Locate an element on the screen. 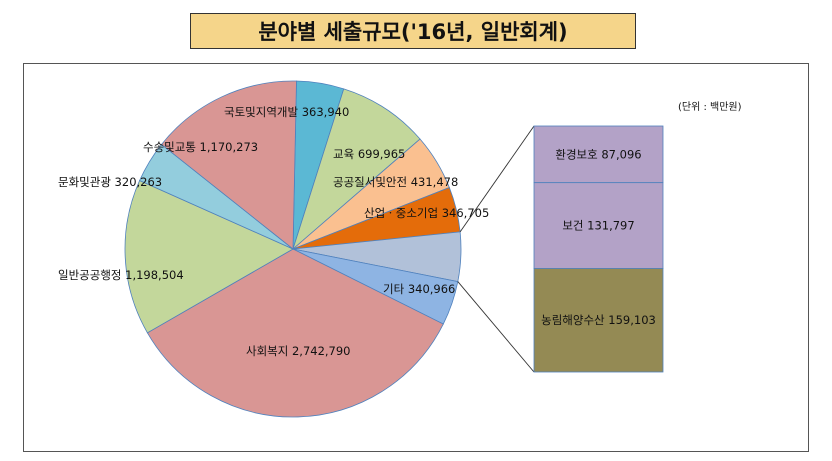 The width and height of the screenshot is (832, 461). slice-label-문화및관광: 문화및관광 320,263 is located at coordinates (110, 182).